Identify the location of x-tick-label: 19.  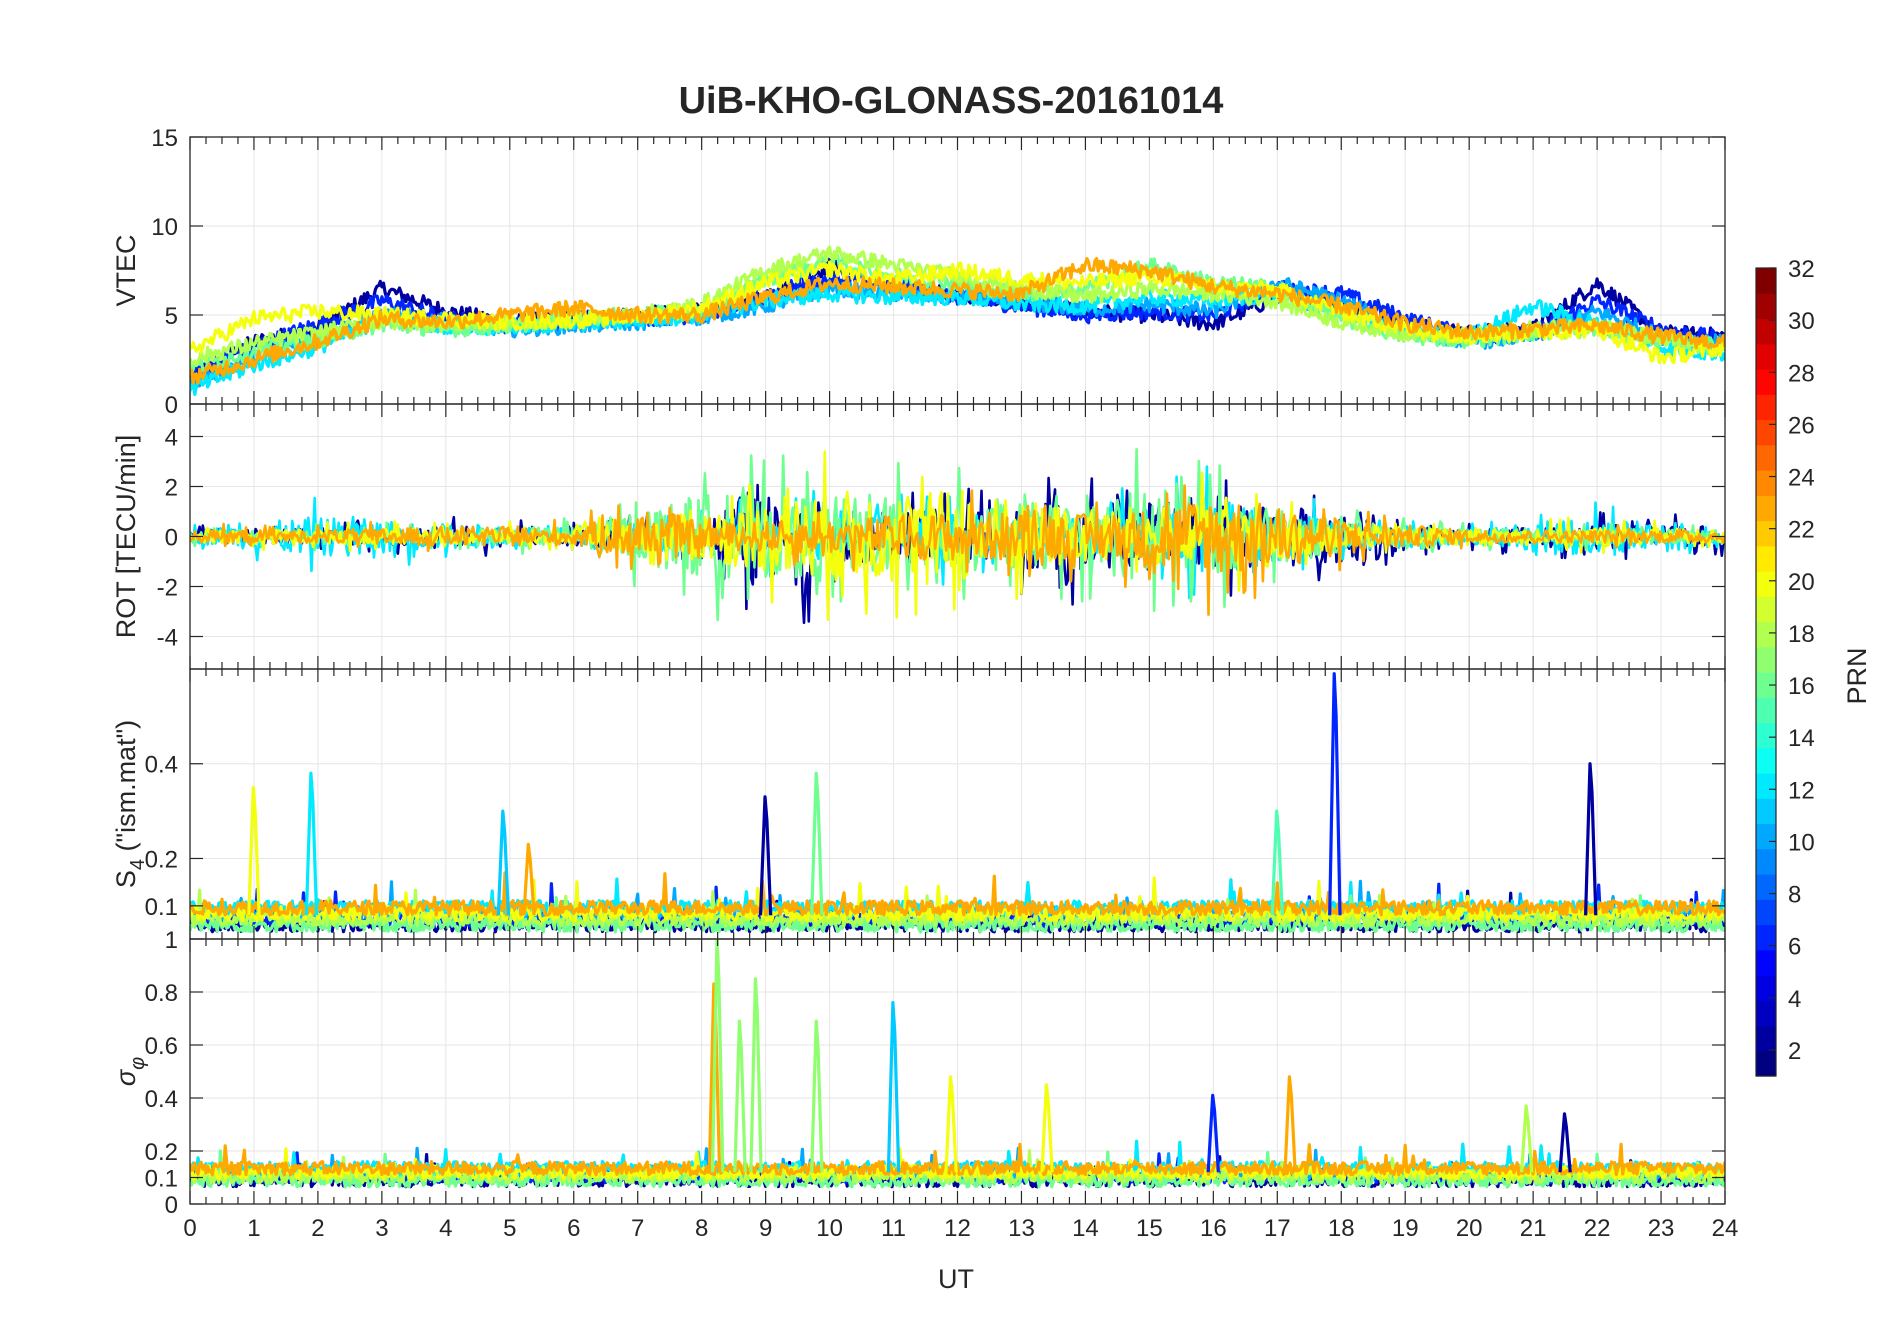
(1405, 1228).